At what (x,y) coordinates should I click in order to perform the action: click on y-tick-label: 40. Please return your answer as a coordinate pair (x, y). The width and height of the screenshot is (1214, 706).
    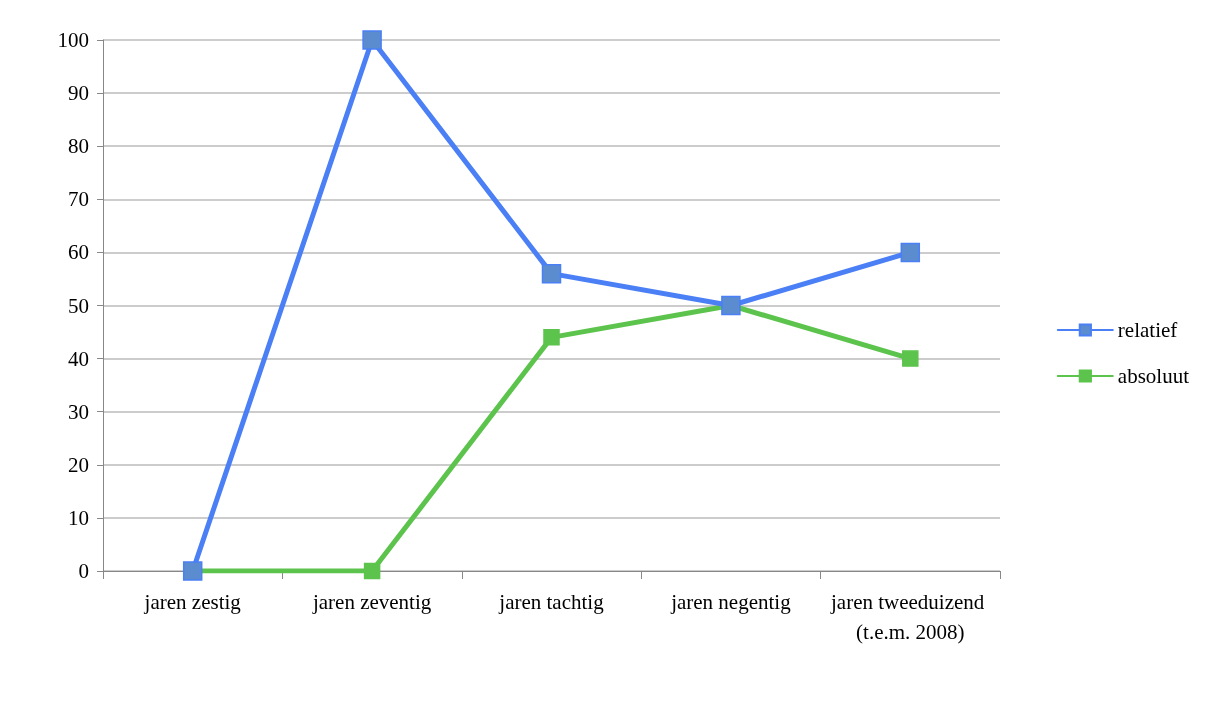
    Looking at the image, I should click on (78, 358).